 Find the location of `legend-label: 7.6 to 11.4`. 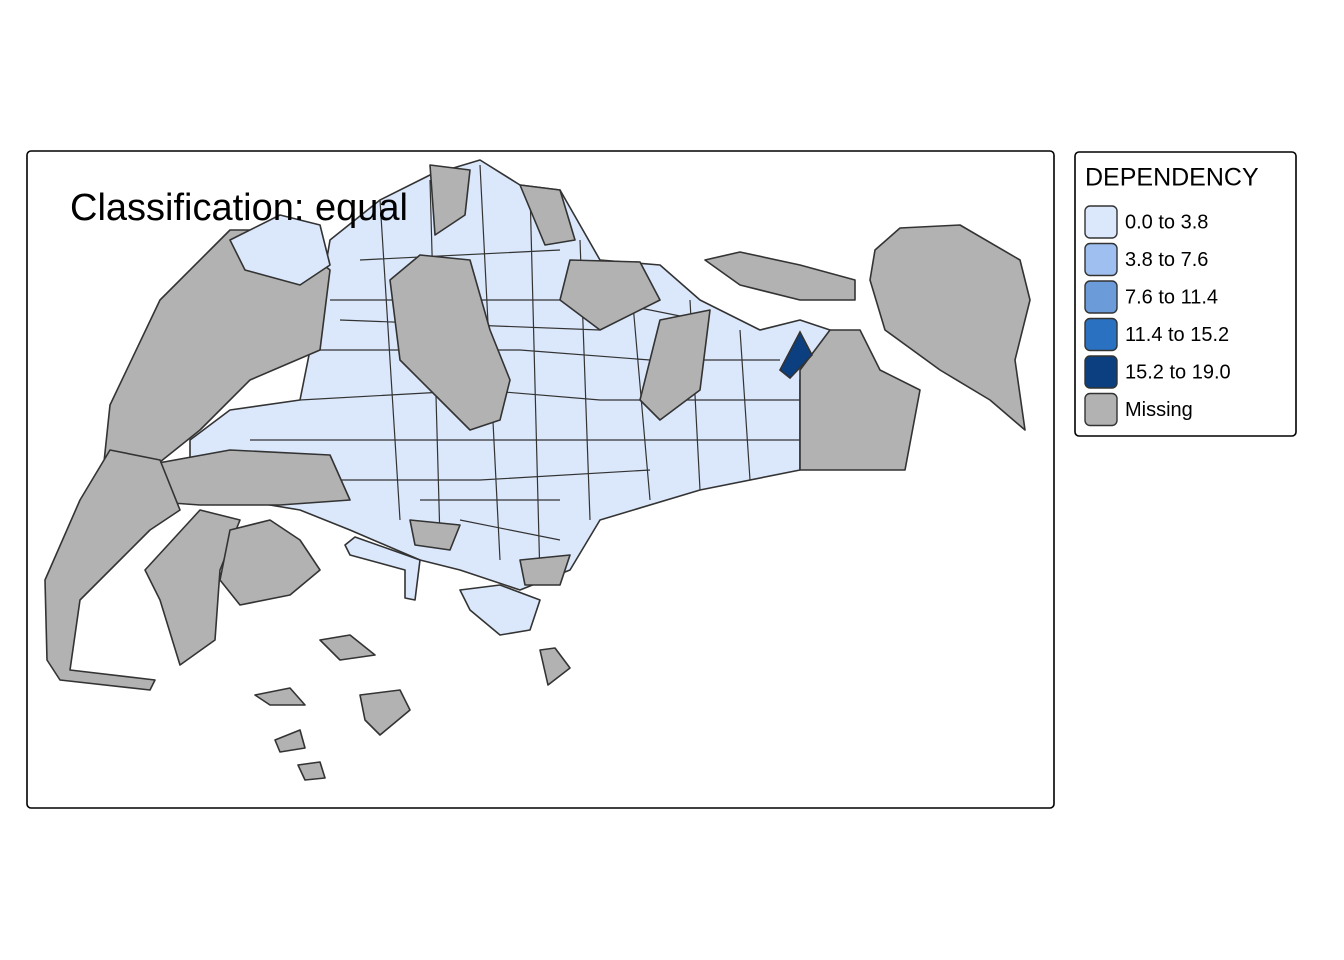

legend-label: 7.6 to 11.4 is located at coordinates (1171, 297).